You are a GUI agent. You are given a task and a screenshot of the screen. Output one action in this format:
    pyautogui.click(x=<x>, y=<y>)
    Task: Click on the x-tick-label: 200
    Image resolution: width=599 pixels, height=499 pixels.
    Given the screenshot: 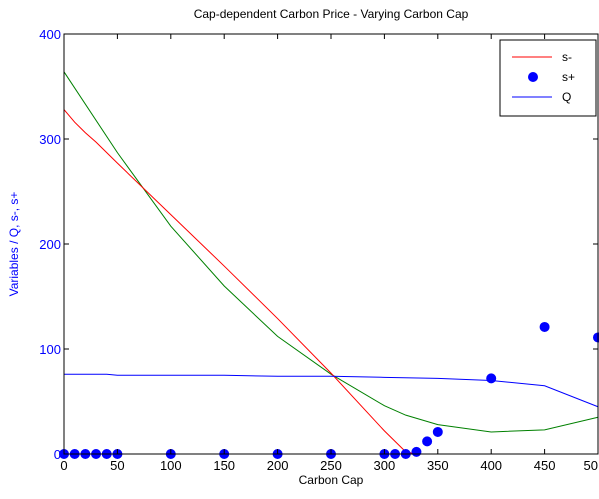 What is the action you would take?
    pyautogui.click(x=278, y=465)
    